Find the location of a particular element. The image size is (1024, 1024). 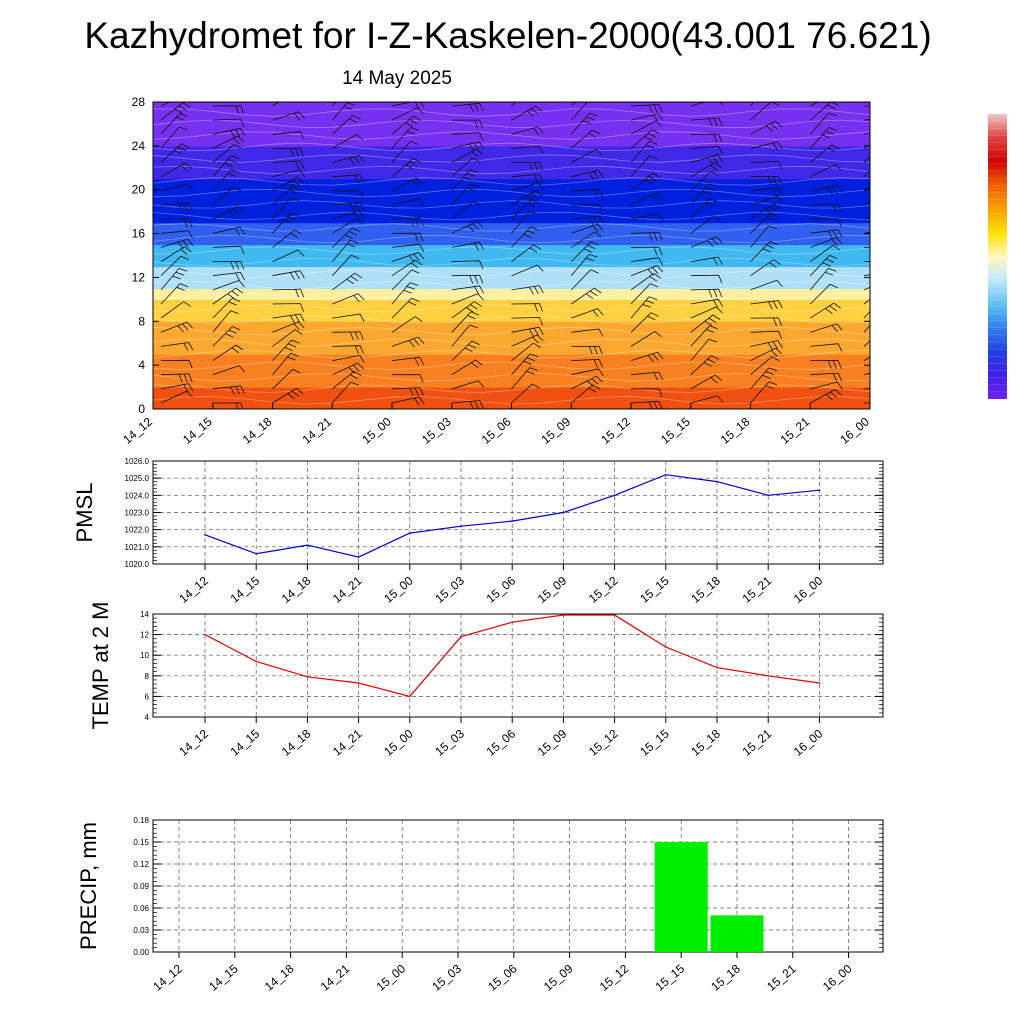

x-tick-label-10: 15_18 is located at coordinates (705, 742).